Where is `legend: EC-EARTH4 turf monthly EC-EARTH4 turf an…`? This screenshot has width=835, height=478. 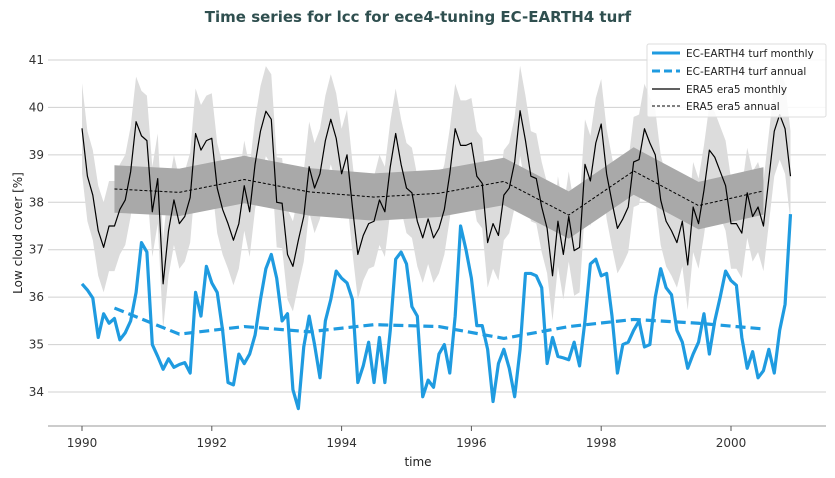
legend: EC-EARTH4 turf monthly EC-EARTH4 turf an… is located at coordinates (736, 80).